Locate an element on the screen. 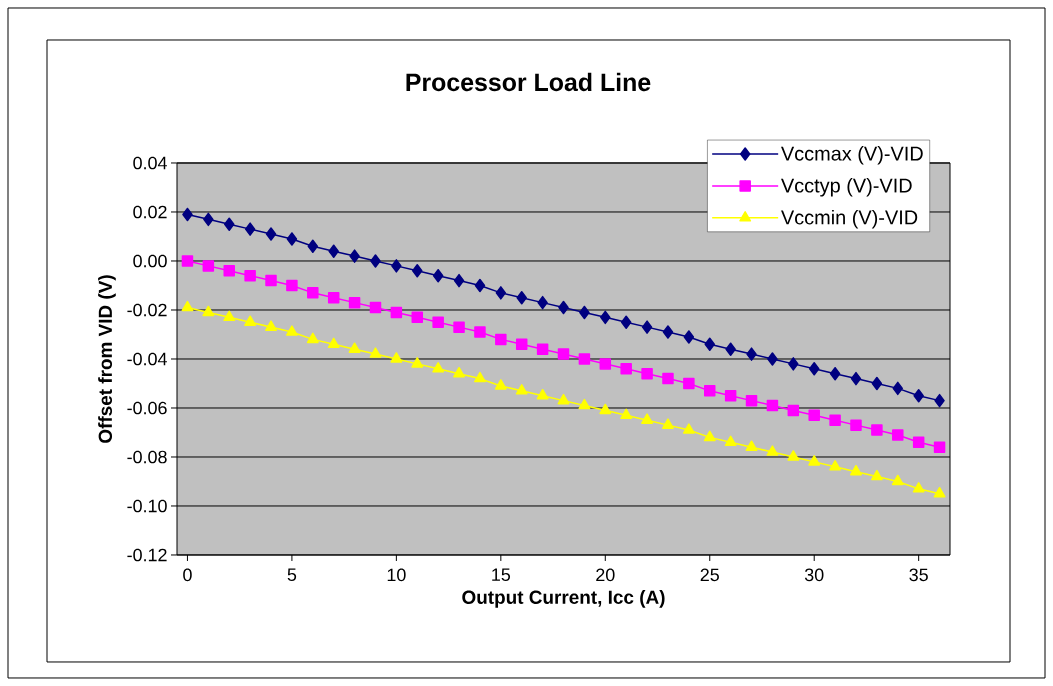 The height and width of the screenshot is (686, 1053). x-tick-label: 5 is located at coordinates (292, 575).